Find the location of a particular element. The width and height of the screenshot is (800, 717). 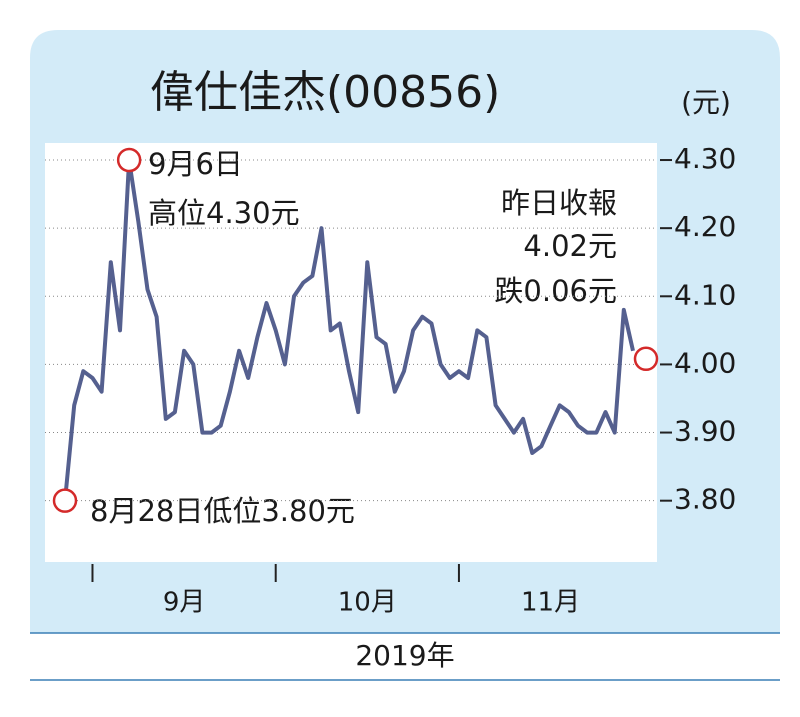

y-unit: (元) is located at coordinates (706, 102).